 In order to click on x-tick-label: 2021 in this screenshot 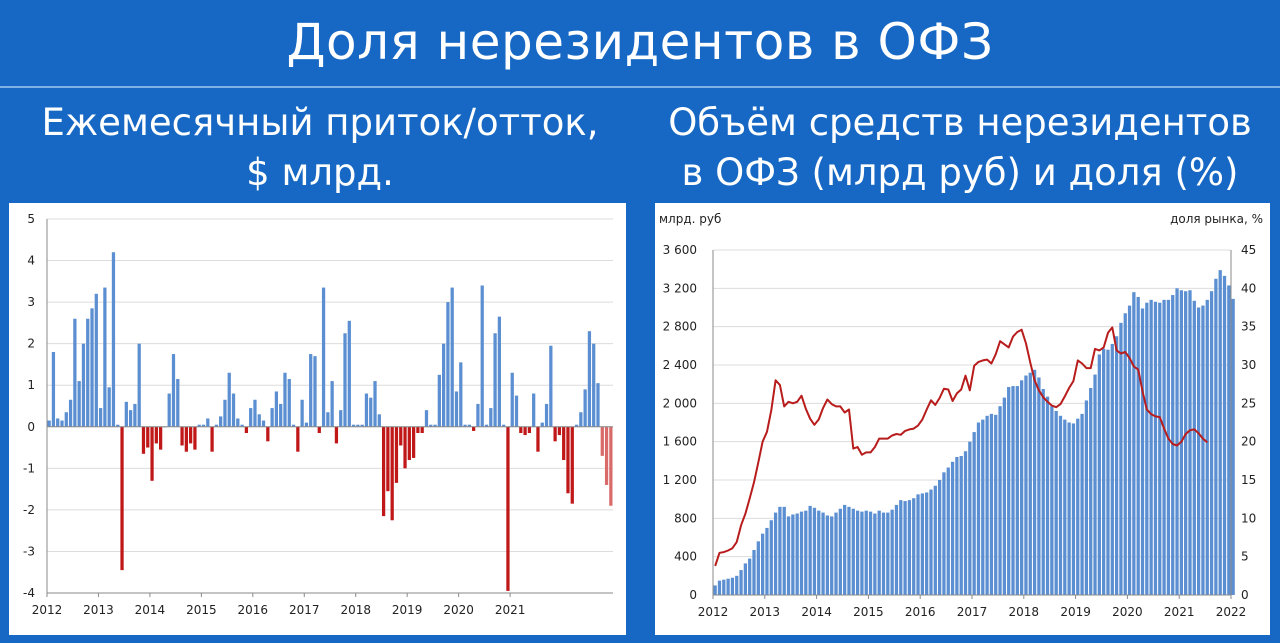, I will do `click(510, 610)`.